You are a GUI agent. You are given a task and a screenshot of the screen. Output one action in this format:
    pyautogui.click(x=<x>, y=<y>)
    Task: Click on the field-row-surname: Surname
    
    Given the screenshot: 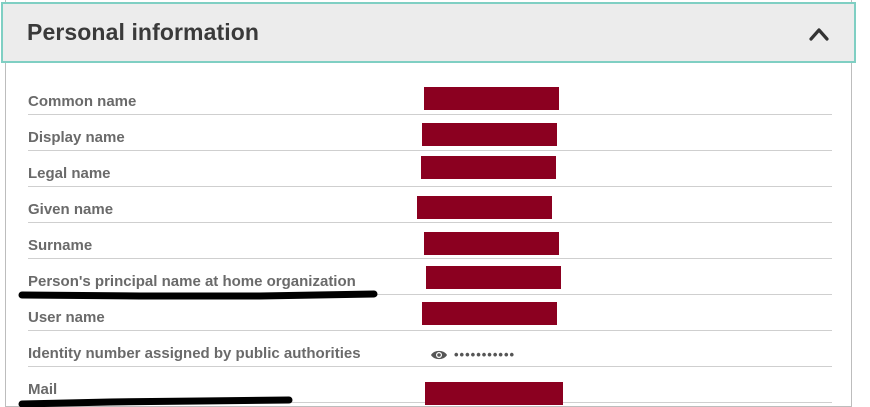 What is the action you would take?
    pyautogui.click(x=430, y=241)
    